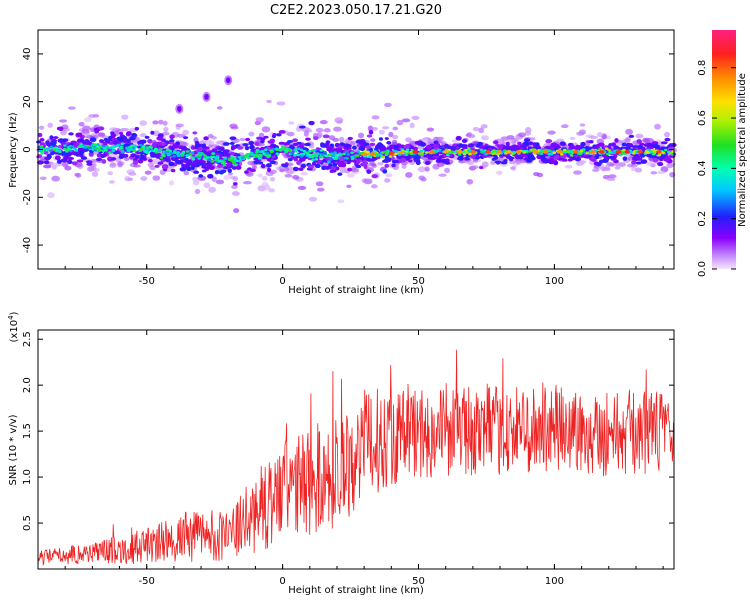  Describe the element at coordinates (179, 108) in the screenshot. I see `spectrogram-outlier` at that location.